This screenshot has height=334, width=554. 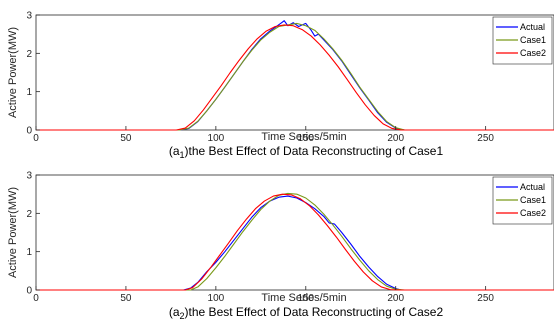 I want to click on caption-subscript: 1, so click(x=182, y=155).